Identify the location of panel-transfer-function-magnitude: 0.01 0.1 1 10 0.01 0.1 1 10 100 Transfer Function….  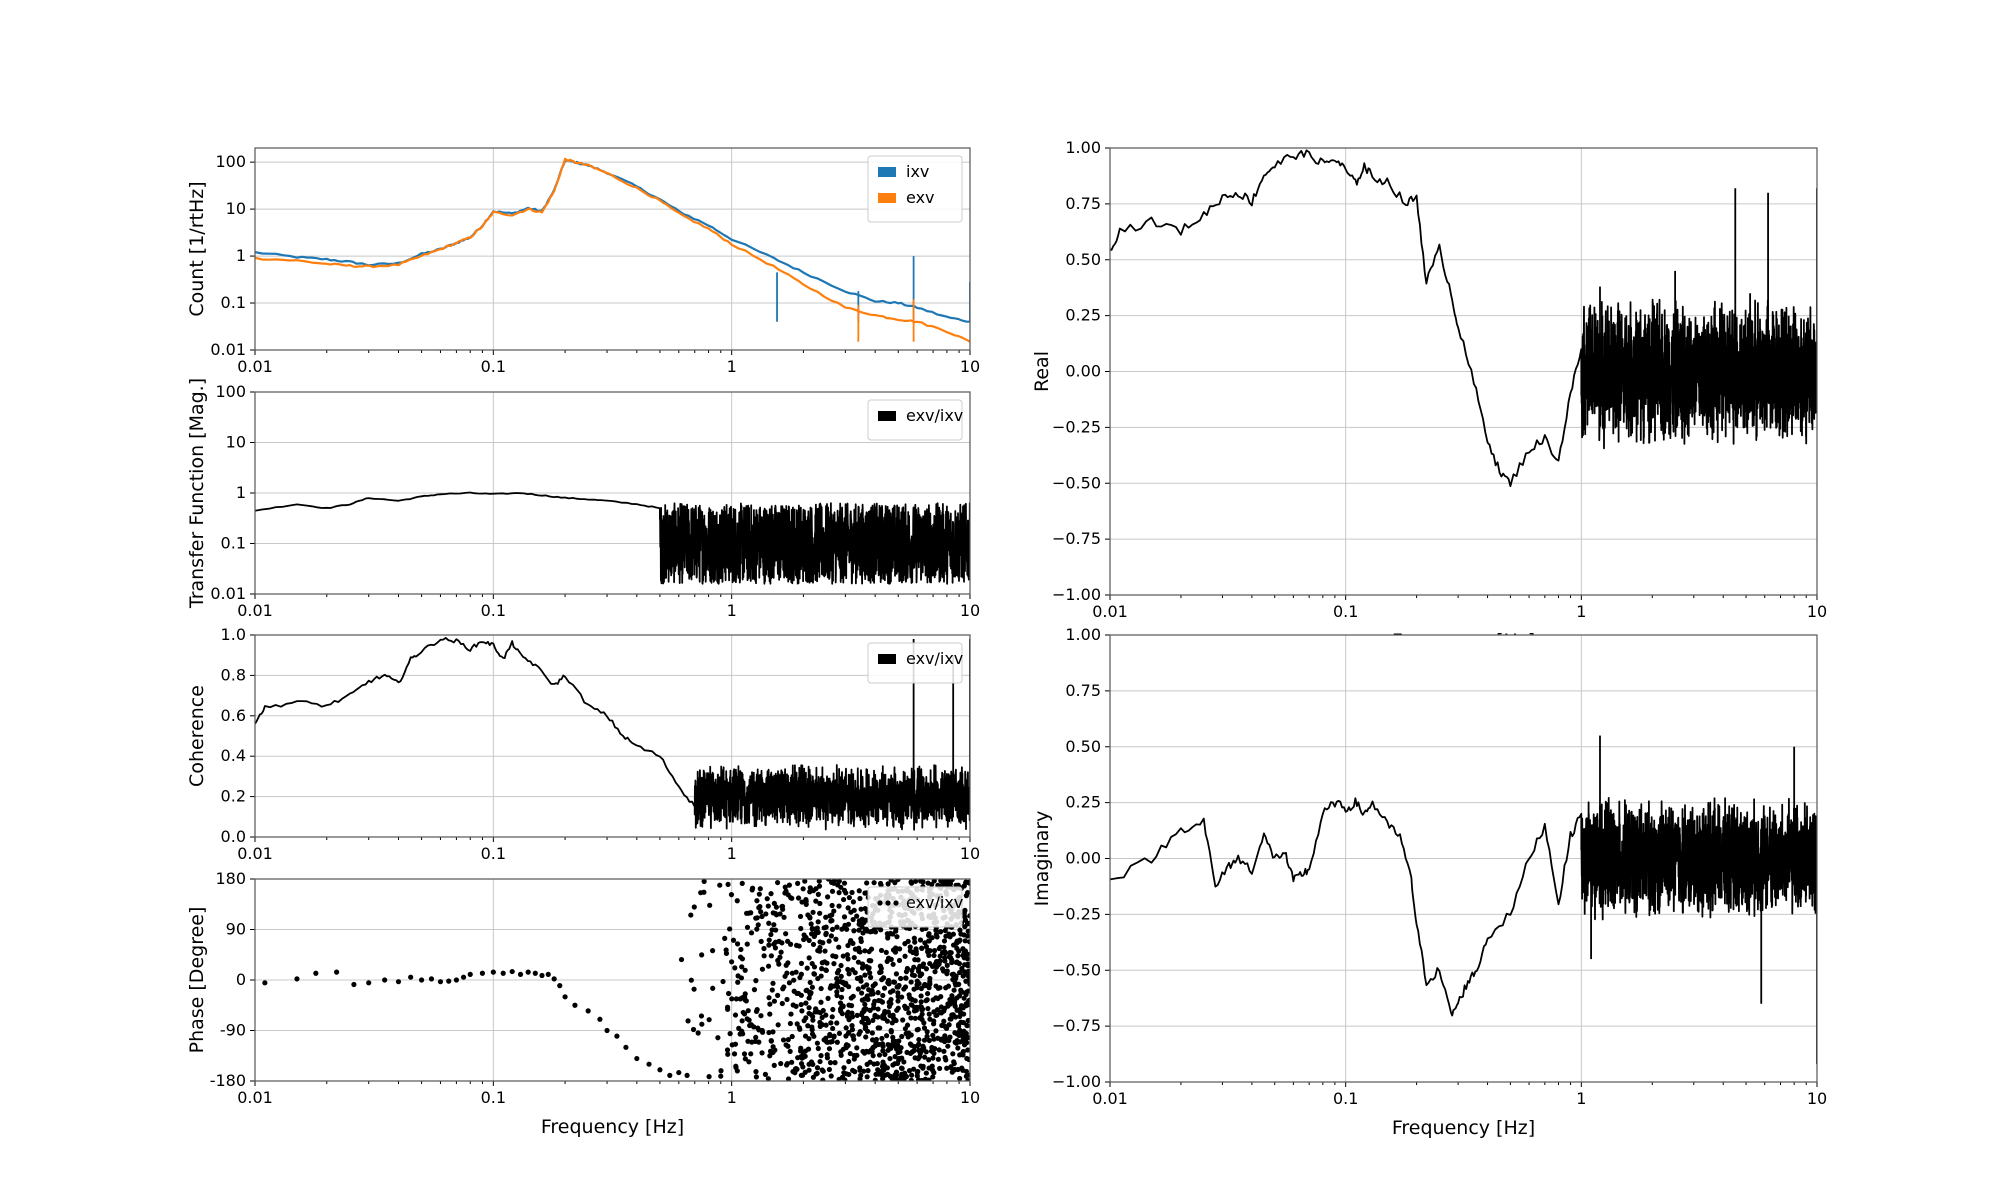
(583, 499).